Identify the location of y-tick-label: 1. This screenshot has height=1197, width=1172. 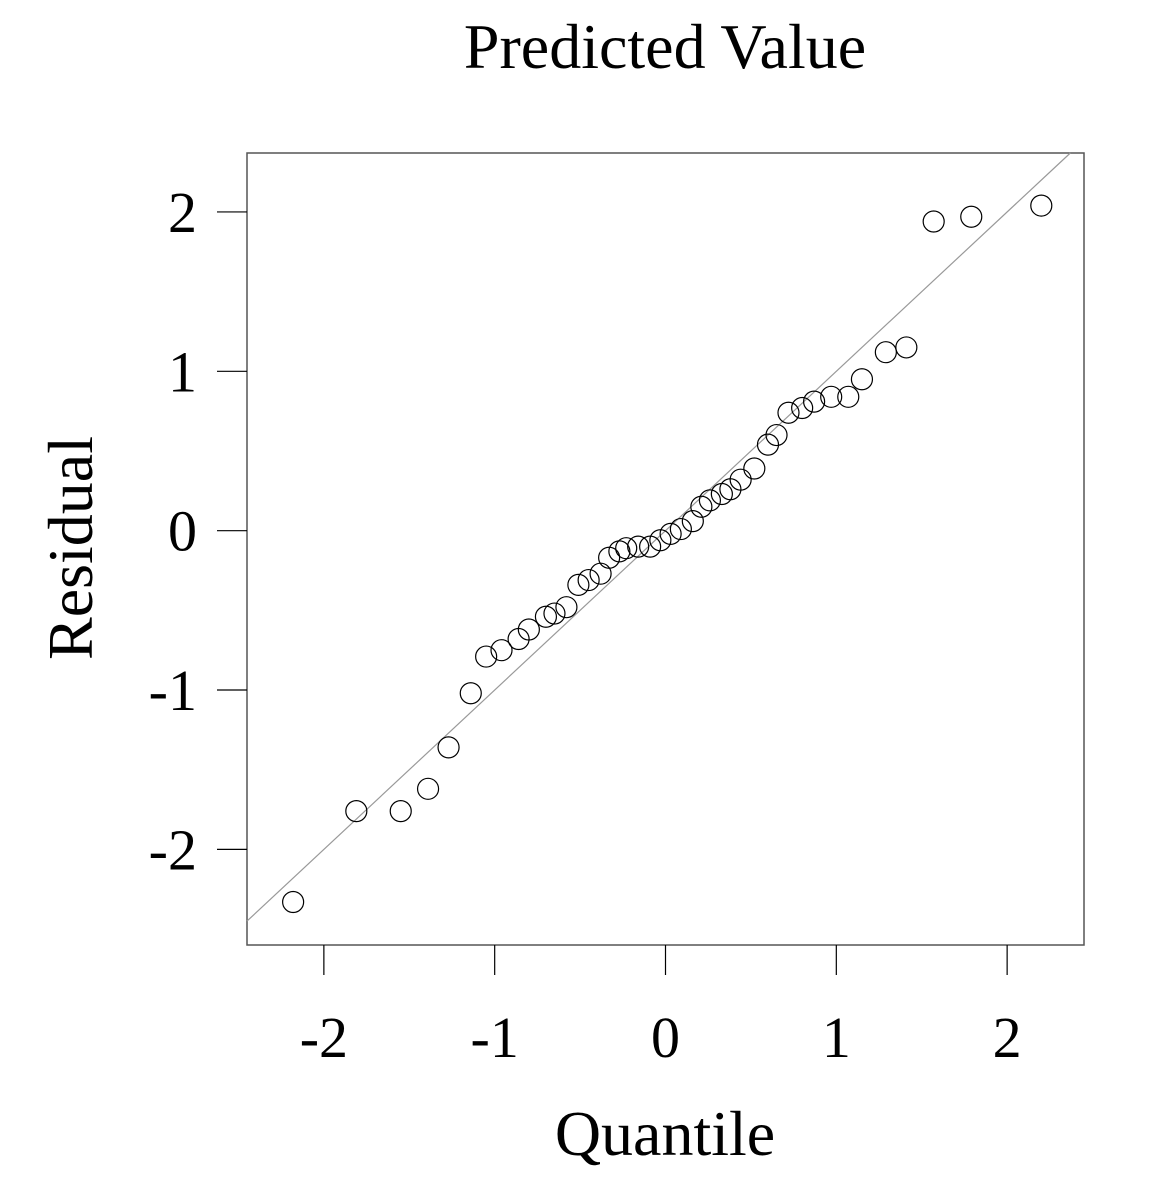
(182, 371).